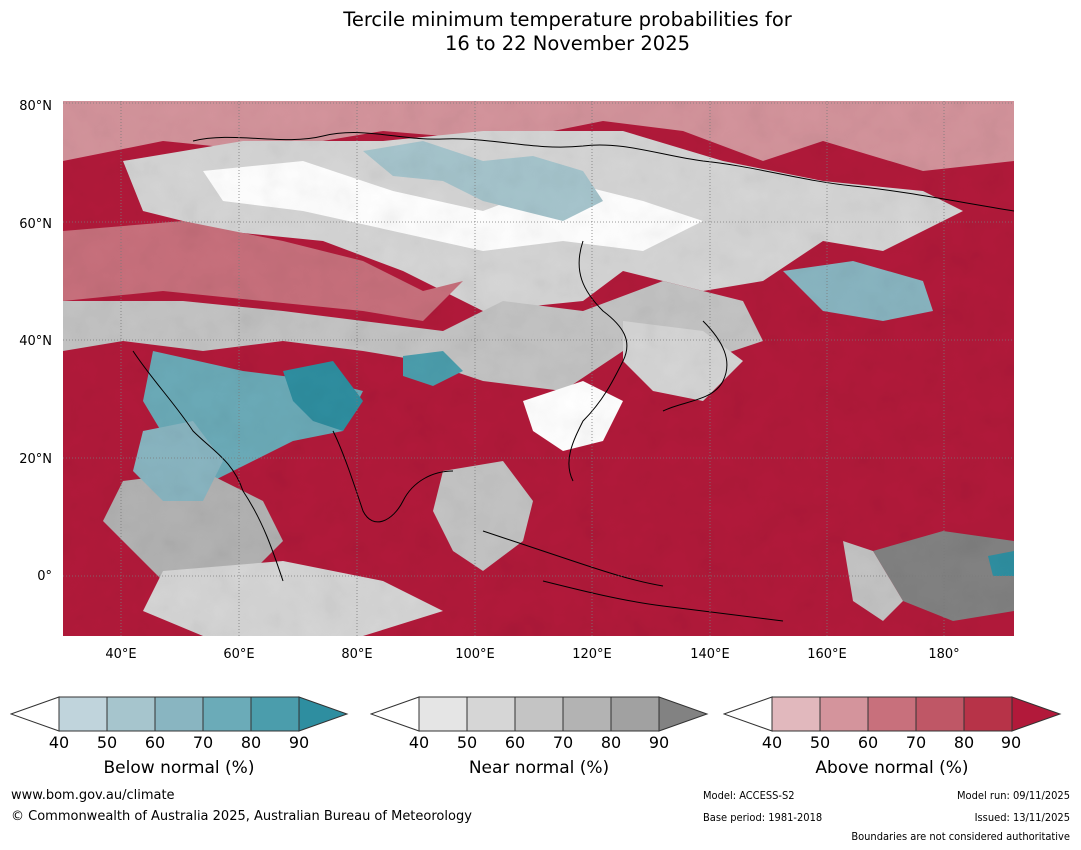  Describe the element at coordinates (107, 742) in the screenshot. I see `below-tick-50: 50` at that location.